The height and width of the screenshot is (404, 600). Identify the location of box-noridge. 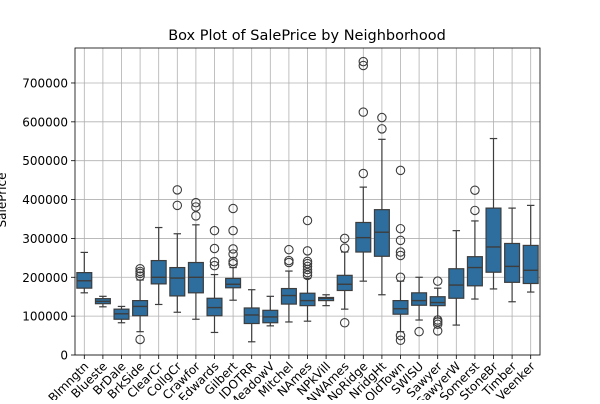
(363, 169).